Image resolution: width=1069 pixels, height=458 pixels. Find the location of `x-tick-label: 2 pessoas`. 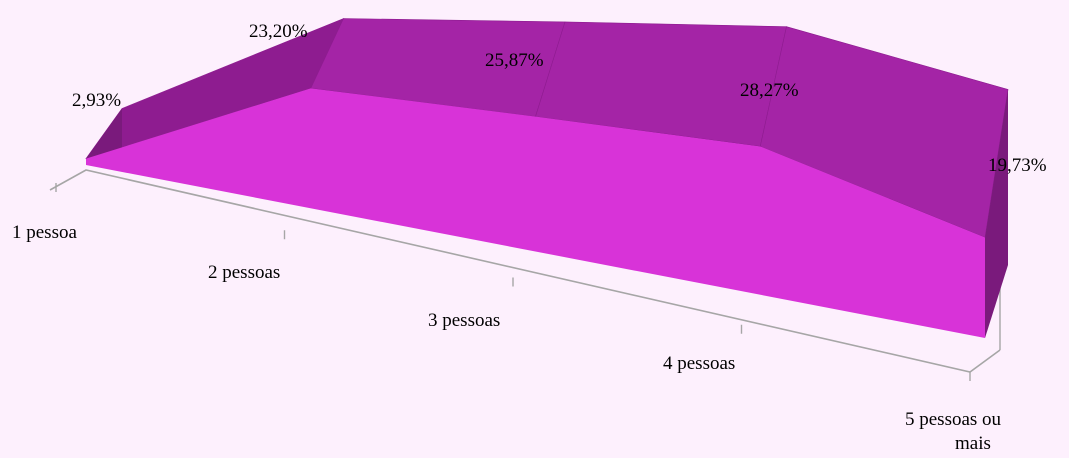

x-tick-label: 2 pessoas is located at coordinates (244, 272).